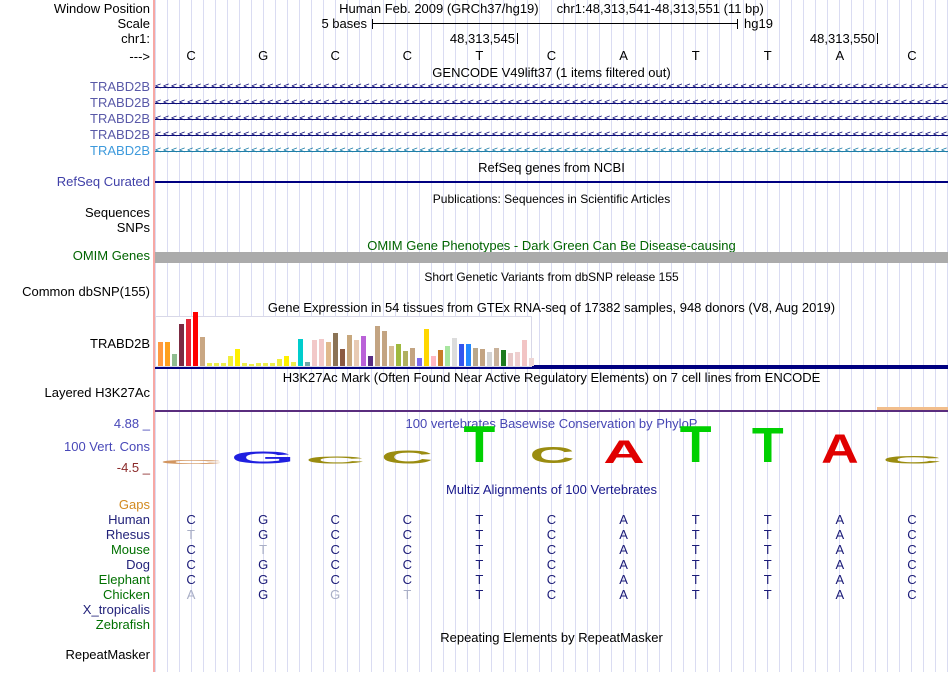 This screenshot has height=678, width=950. What do you see at coordinates (344, 339) in the screenshot?
I see `gtex-expression-chart` at bounding box center [344, 339].